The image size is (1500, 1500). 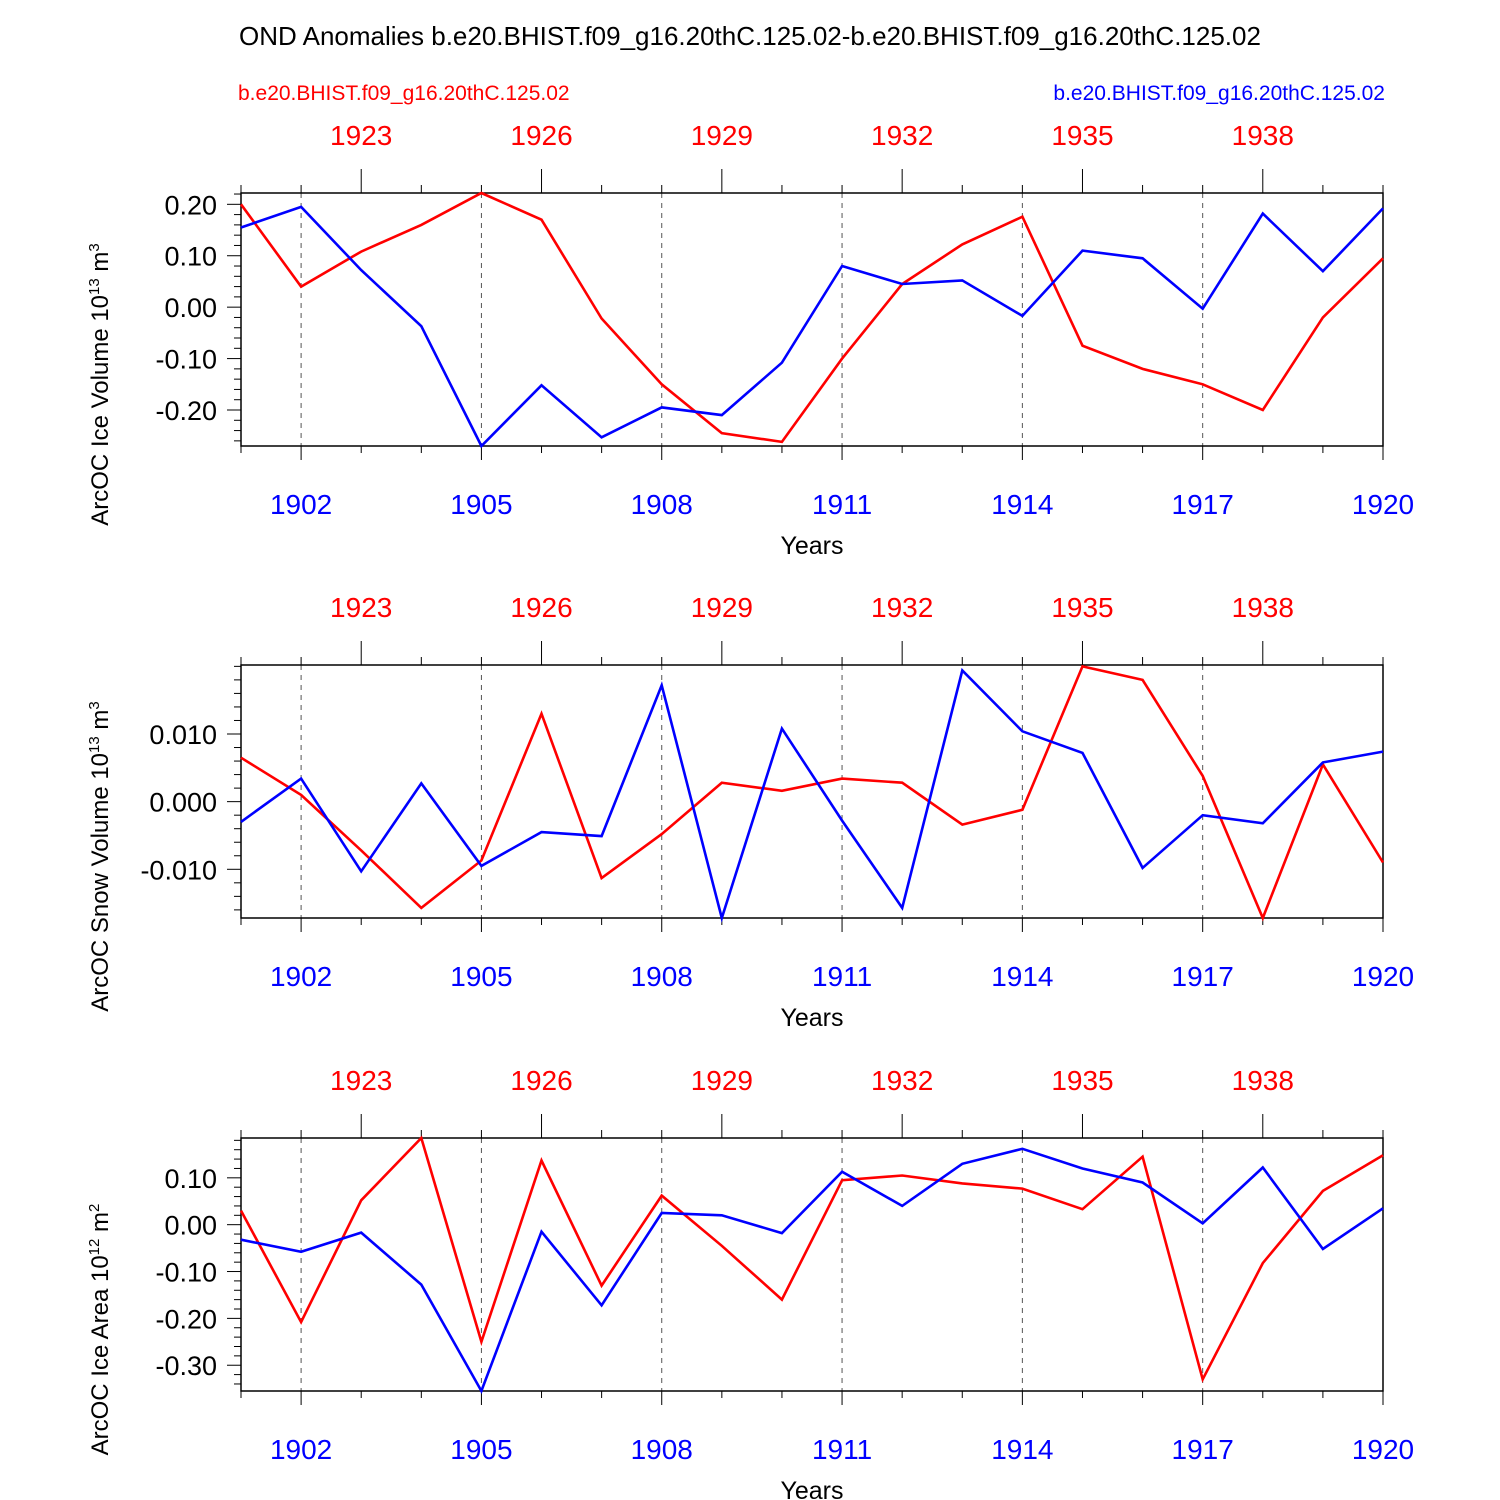 I want to click on y-tick-label: 0.010, so click(x=183, y=735).